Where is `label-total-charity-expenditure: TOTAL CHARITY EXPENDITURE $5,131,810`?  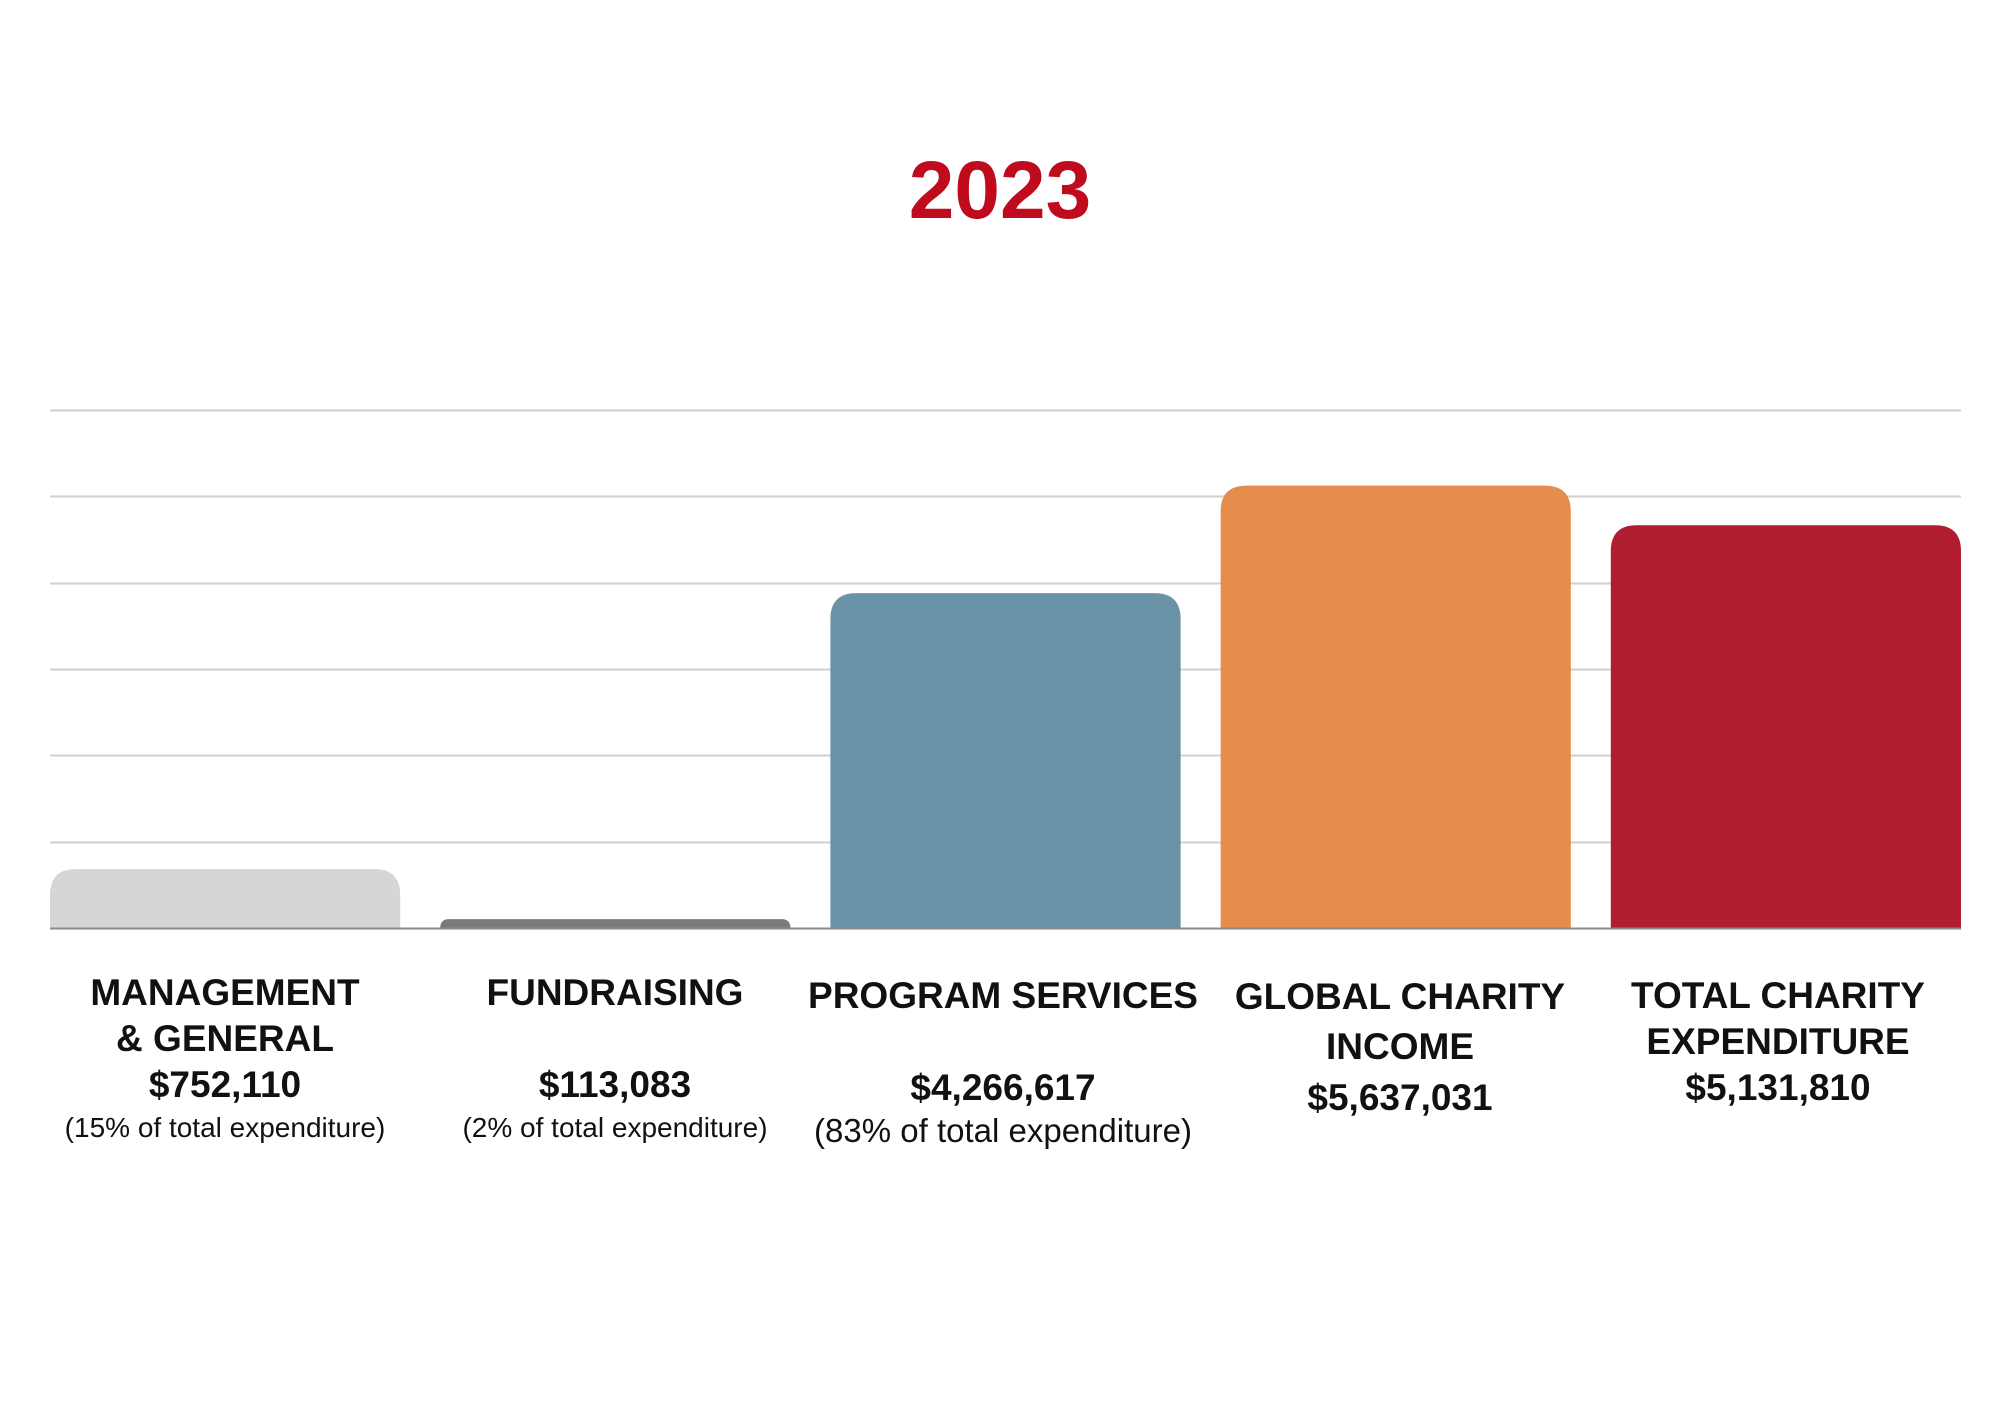 label-total-charity-expenditure: TOTAL CHARITY EXPENDITURE $5,131,810 is located at coordinates (1778, 1042).